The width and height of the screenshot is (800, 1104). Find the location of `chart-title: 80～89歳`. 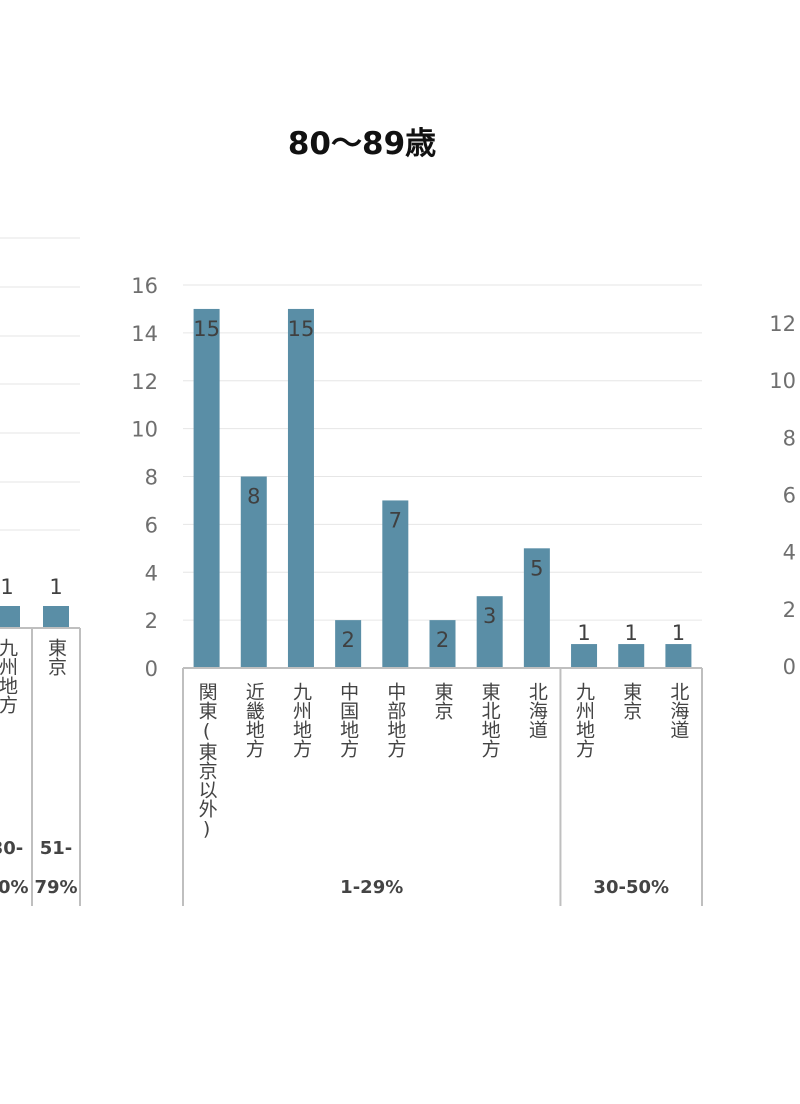

chart-title: 80～89歳 is located at coordinates (362, 144).